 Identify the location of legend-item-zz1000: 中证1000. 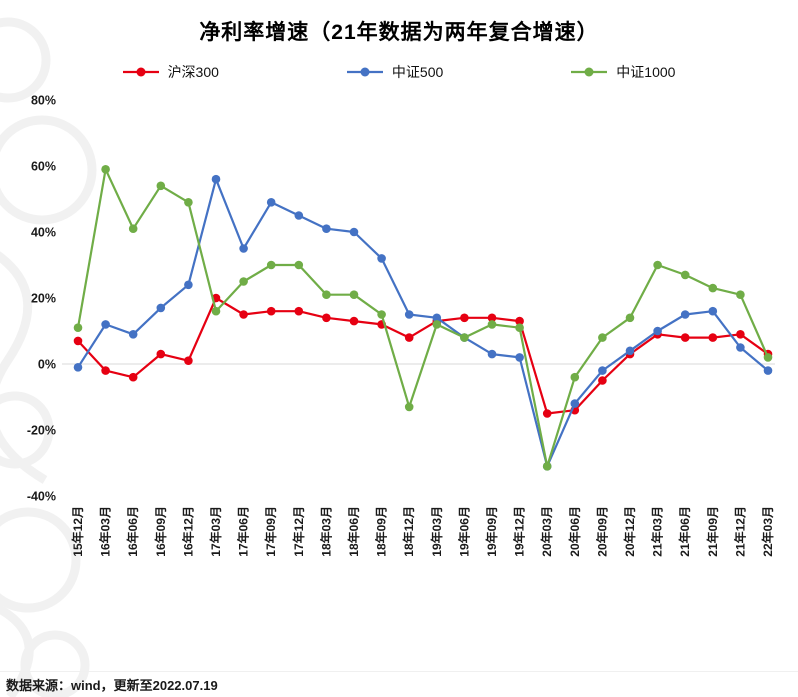
(623, 72).